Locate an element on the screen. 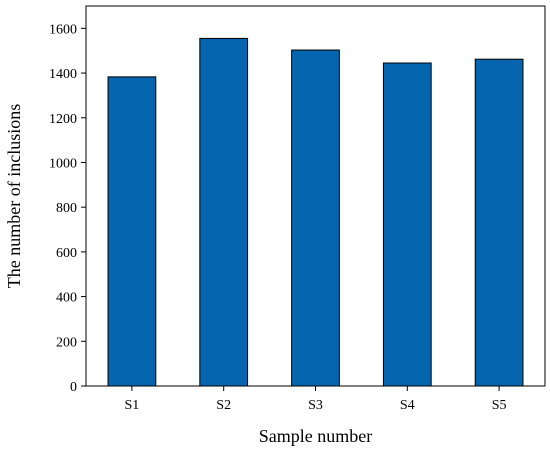  y-axis-title: The number of inclusions is located at coordinates (14, 196).